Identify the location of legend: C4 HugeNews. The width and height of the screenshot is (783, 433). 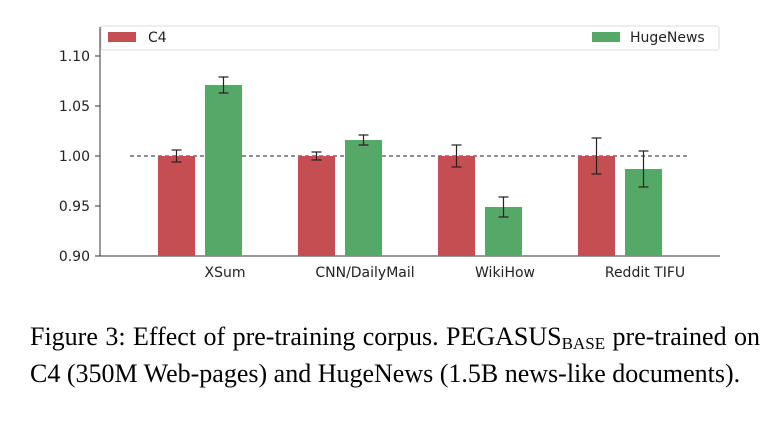
(410, 38).